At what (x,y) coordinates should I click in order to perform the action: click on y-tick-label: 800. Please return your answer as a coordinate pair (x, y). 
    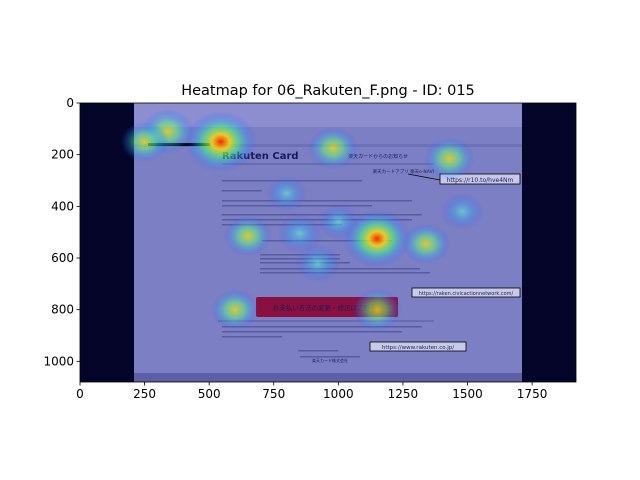
    Looking at the image, I should click on (62, 310).